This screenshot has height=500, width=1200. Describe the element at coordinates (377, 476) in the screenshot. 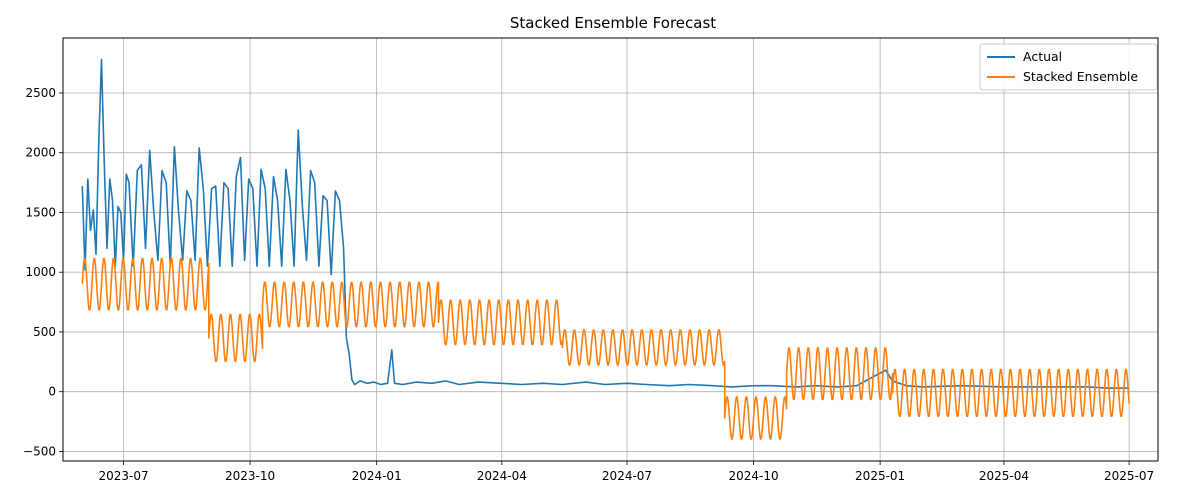

I see `x-tick-label: 2024-01` at that location.